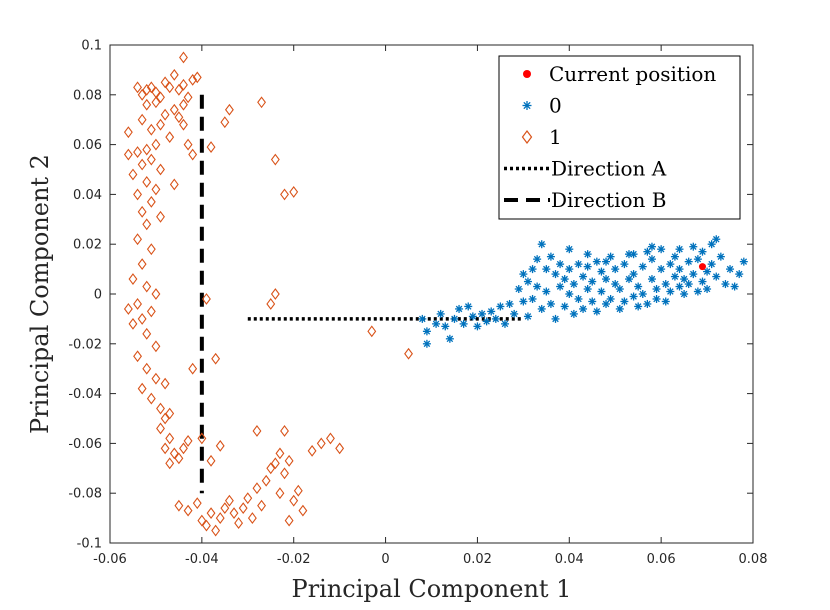 The image size is (830, 610). What do you see at coordinates (632, 74) in the screenshot?
I see `legend-current-position-label: Current position` at bounding box center [632, 74].